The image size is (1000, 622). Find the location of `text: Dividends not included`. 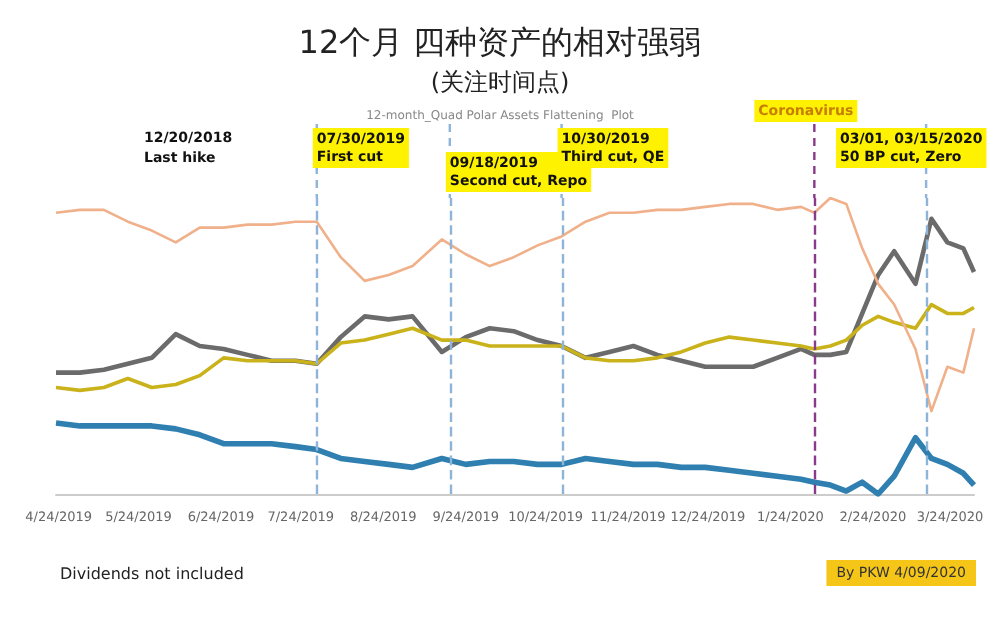

text: Dividends not included is located at coordinates (152, 574).